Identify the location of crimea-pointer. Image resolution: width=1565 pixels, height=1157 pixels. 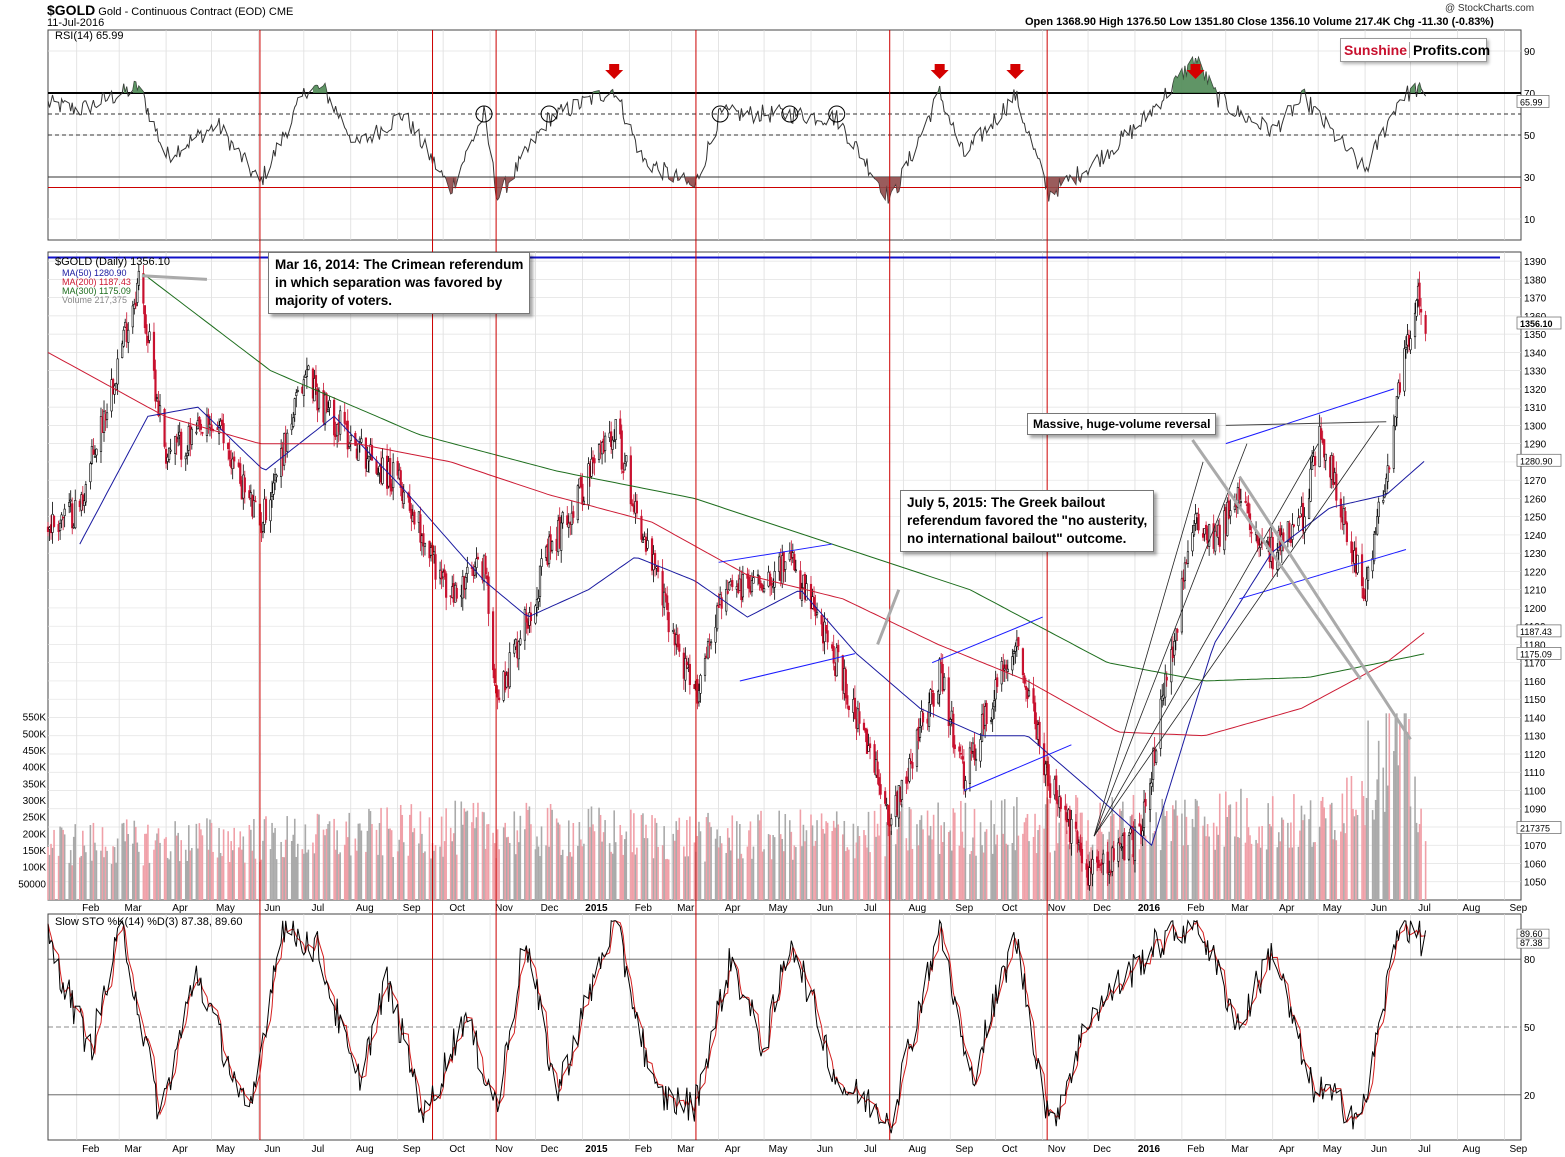
(174, 277).